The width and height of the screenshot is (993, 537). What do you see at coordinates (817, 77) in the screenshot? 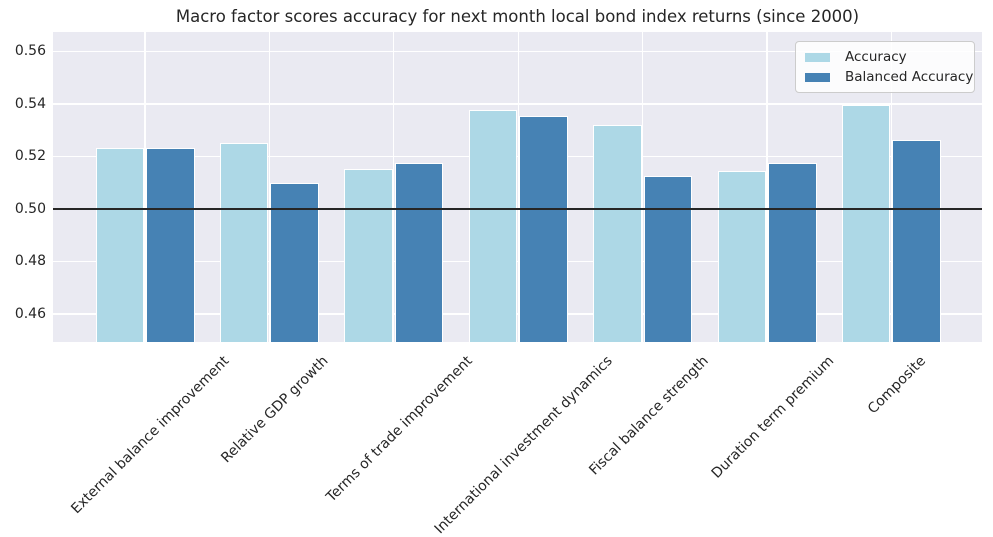
I see `balanced-accuracy-swatch-icon` at bounding box center [817, 77].